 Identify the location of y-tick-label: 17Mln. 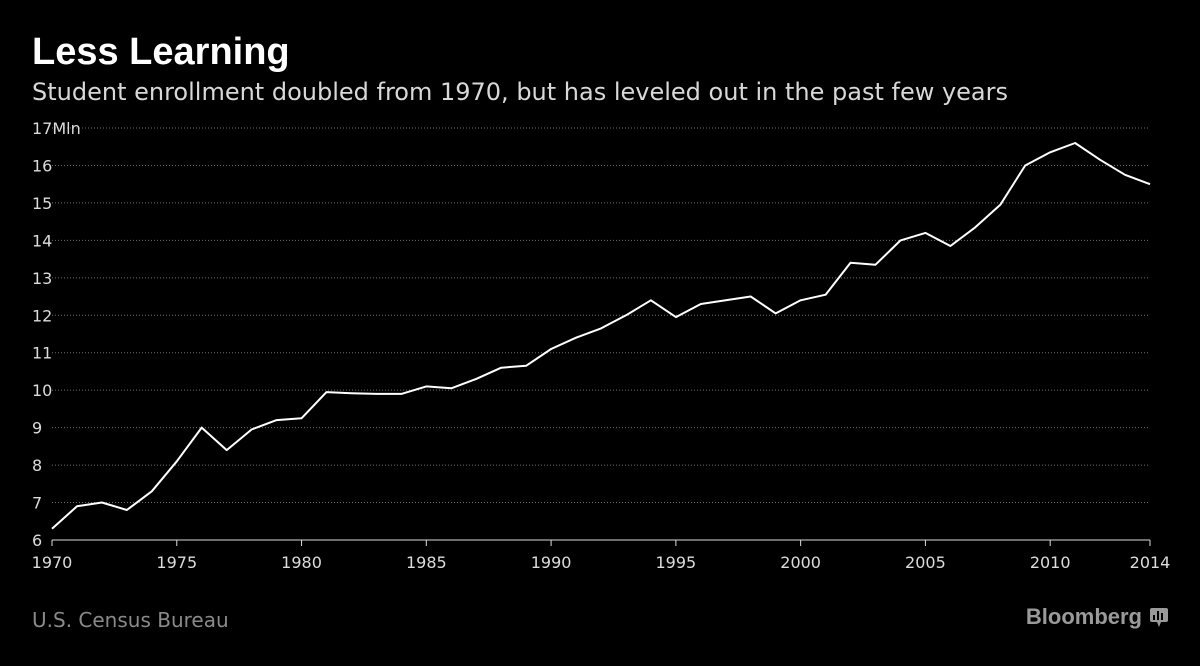
(56, 128).